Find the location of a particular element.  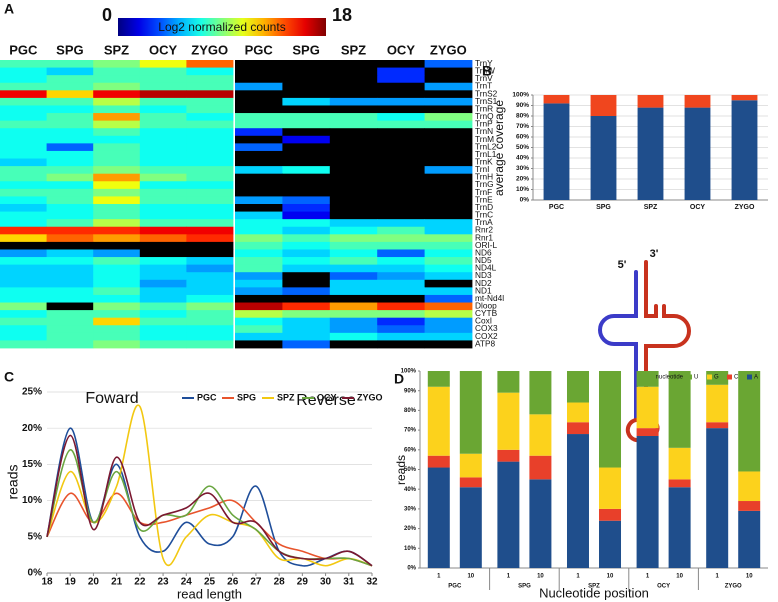

x-tick-label: 28 is located at coordinates (280, 582).